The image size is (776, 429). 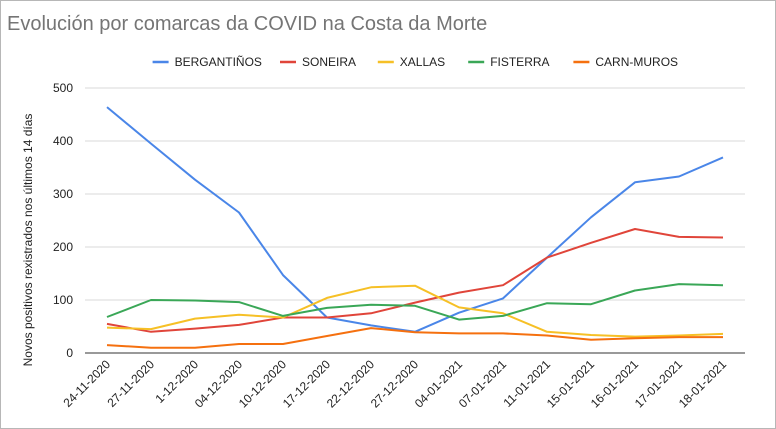 What do you see at coordinates (130, 383) in the screenshot?
I see `x-tick-label: 27-11-2020` at bounding box center [130, 383].